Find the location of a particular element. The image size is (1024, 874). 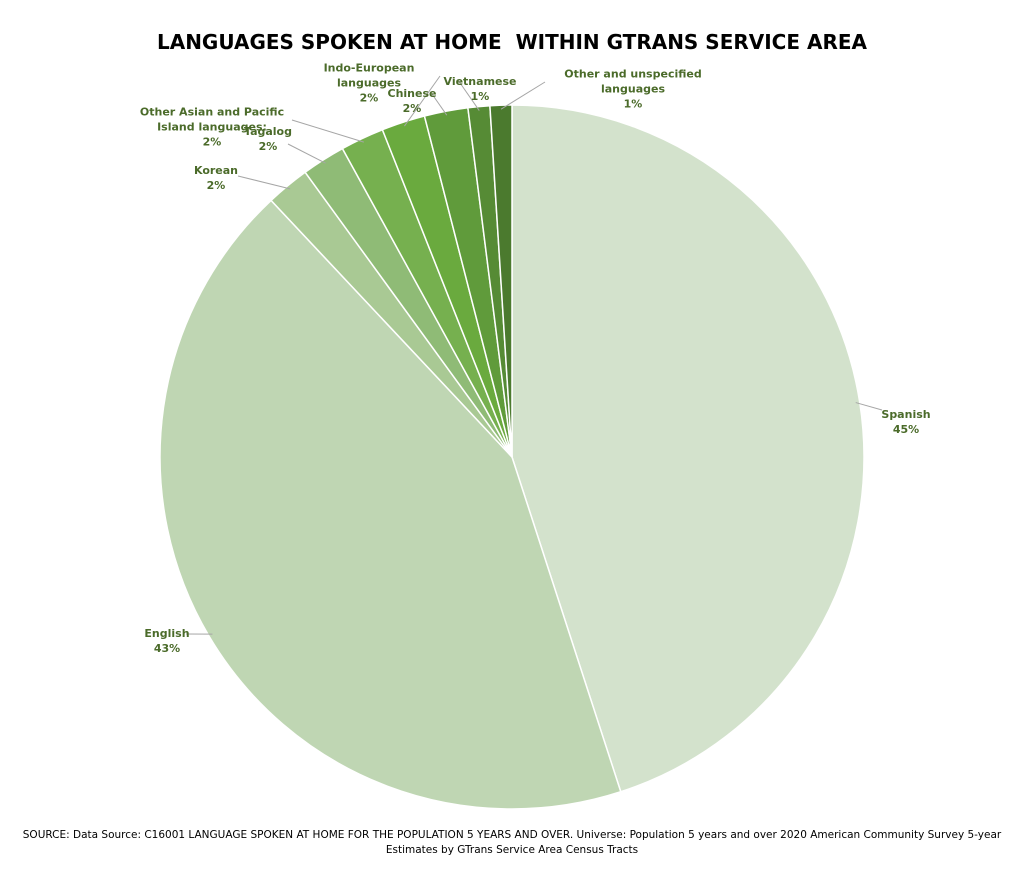

data-label: Tagalog 2% is located at coordinates (268, 139).